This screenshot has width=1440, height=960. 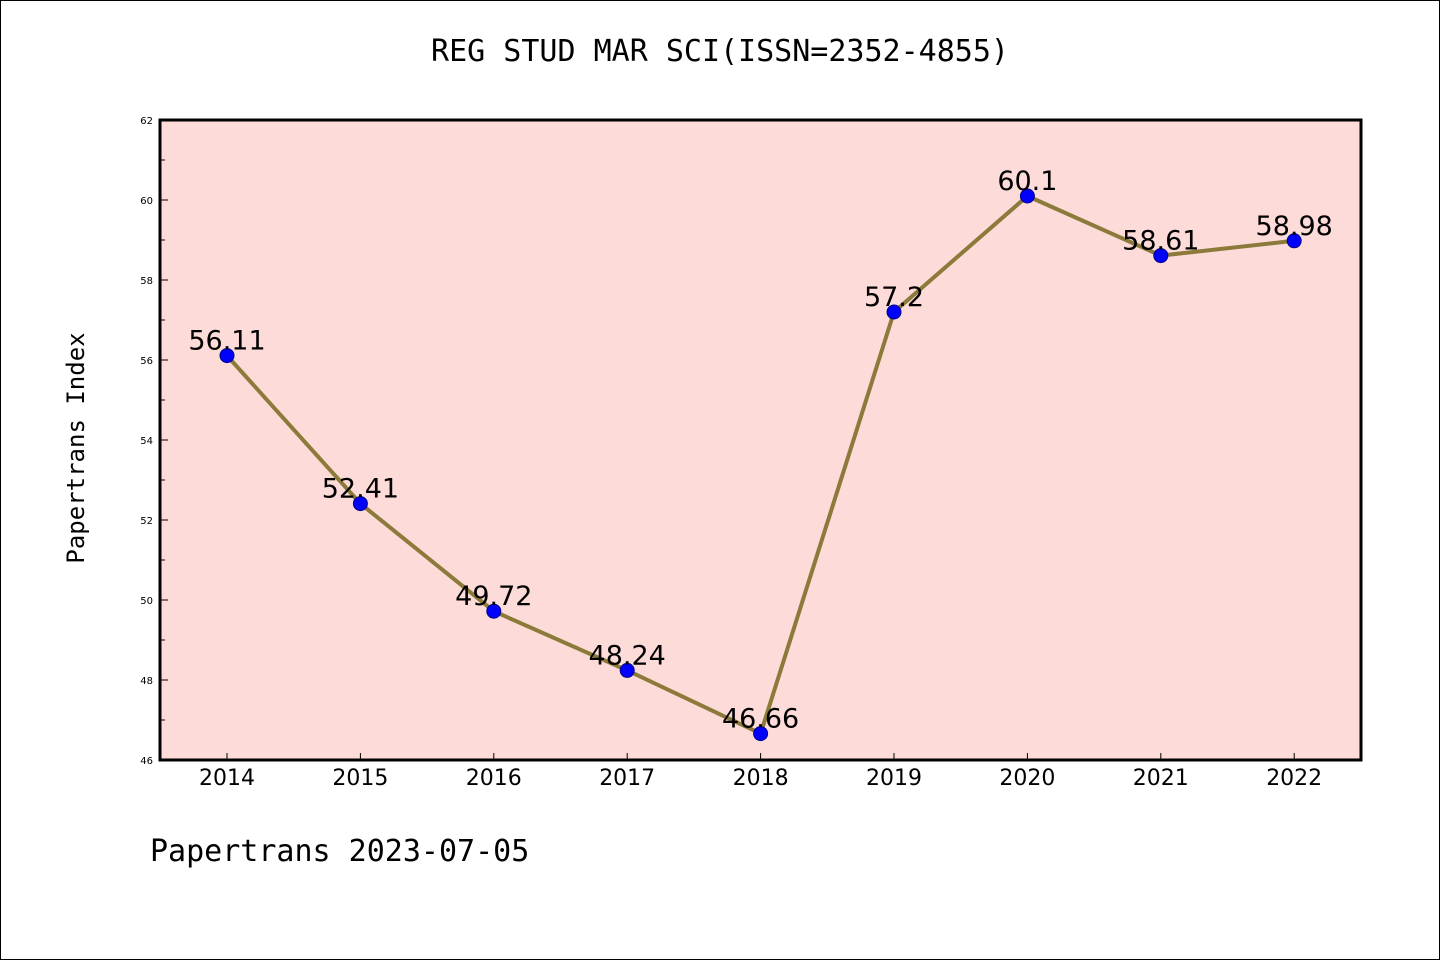 I want to click on data-label: 56.11, so click(x=226, y=341).